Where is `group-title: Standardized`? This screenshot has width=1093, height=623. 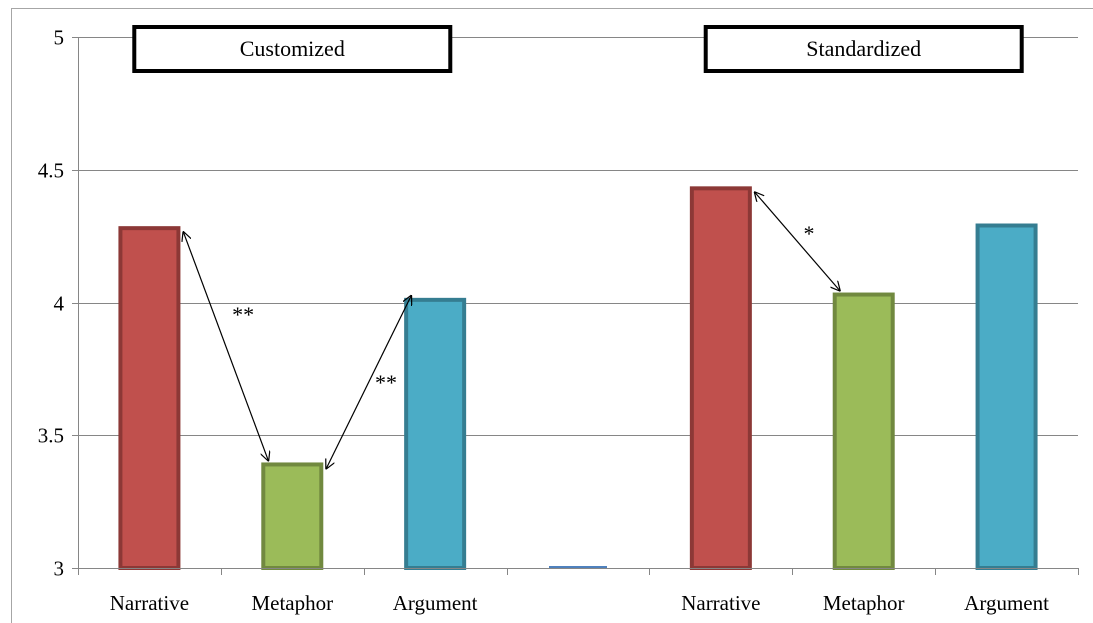
group-title: Standardized is located at coordinates (863, 48).